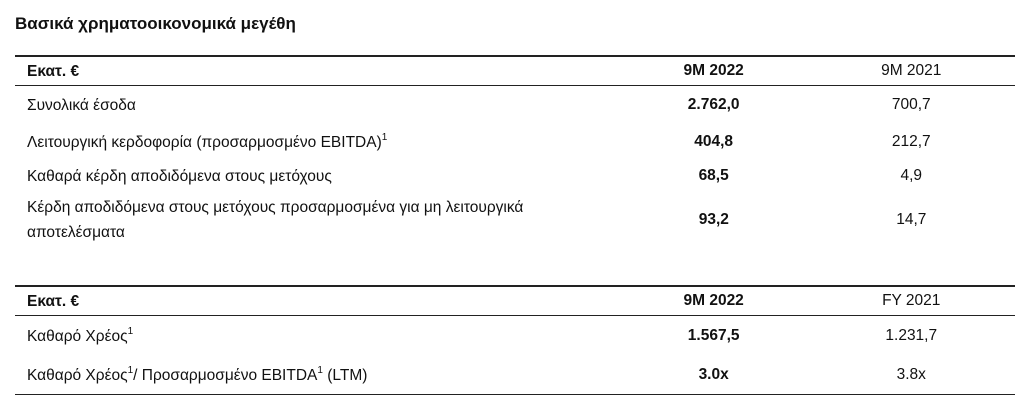  I want to click on title: Βασικά χρηματοοικονομικά μεγέθη, so click(155, 23).